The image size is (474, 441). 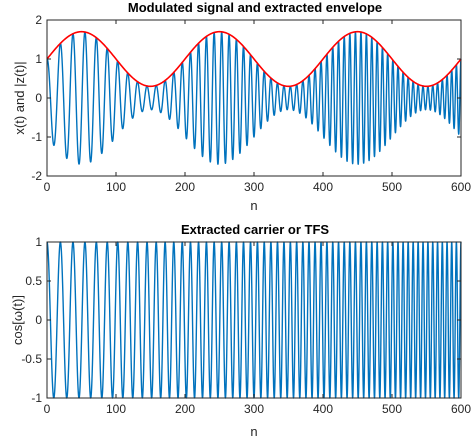 I want to click on chart-bottom-xtick-label: 400, so click(x=323, y=409).